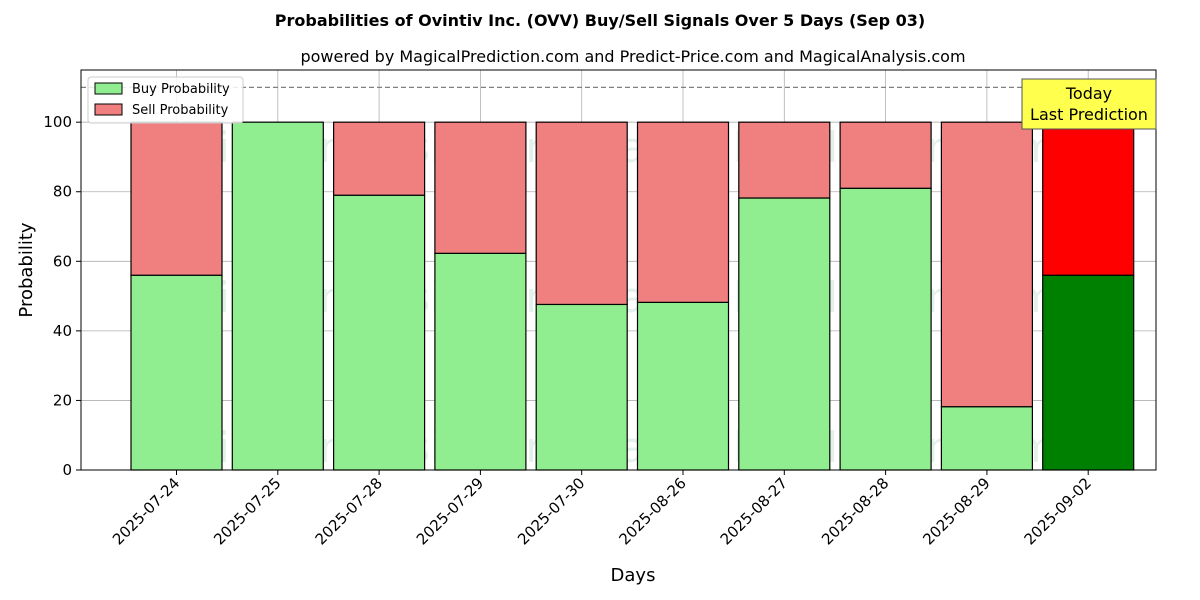  I want to click on annotation-box, so click(1089, 104).